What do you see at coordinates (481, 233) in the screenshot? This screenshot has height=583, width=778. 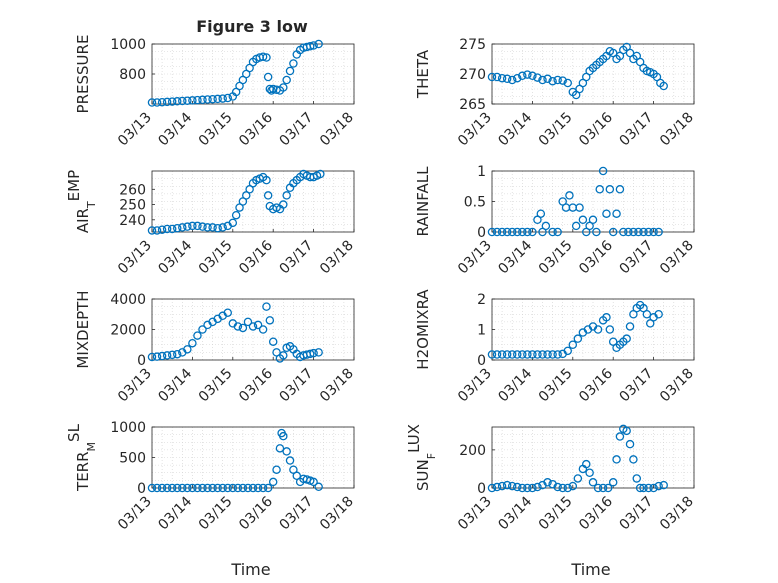 I see `y-tick-label: 0` at bounding box center [481, 233].